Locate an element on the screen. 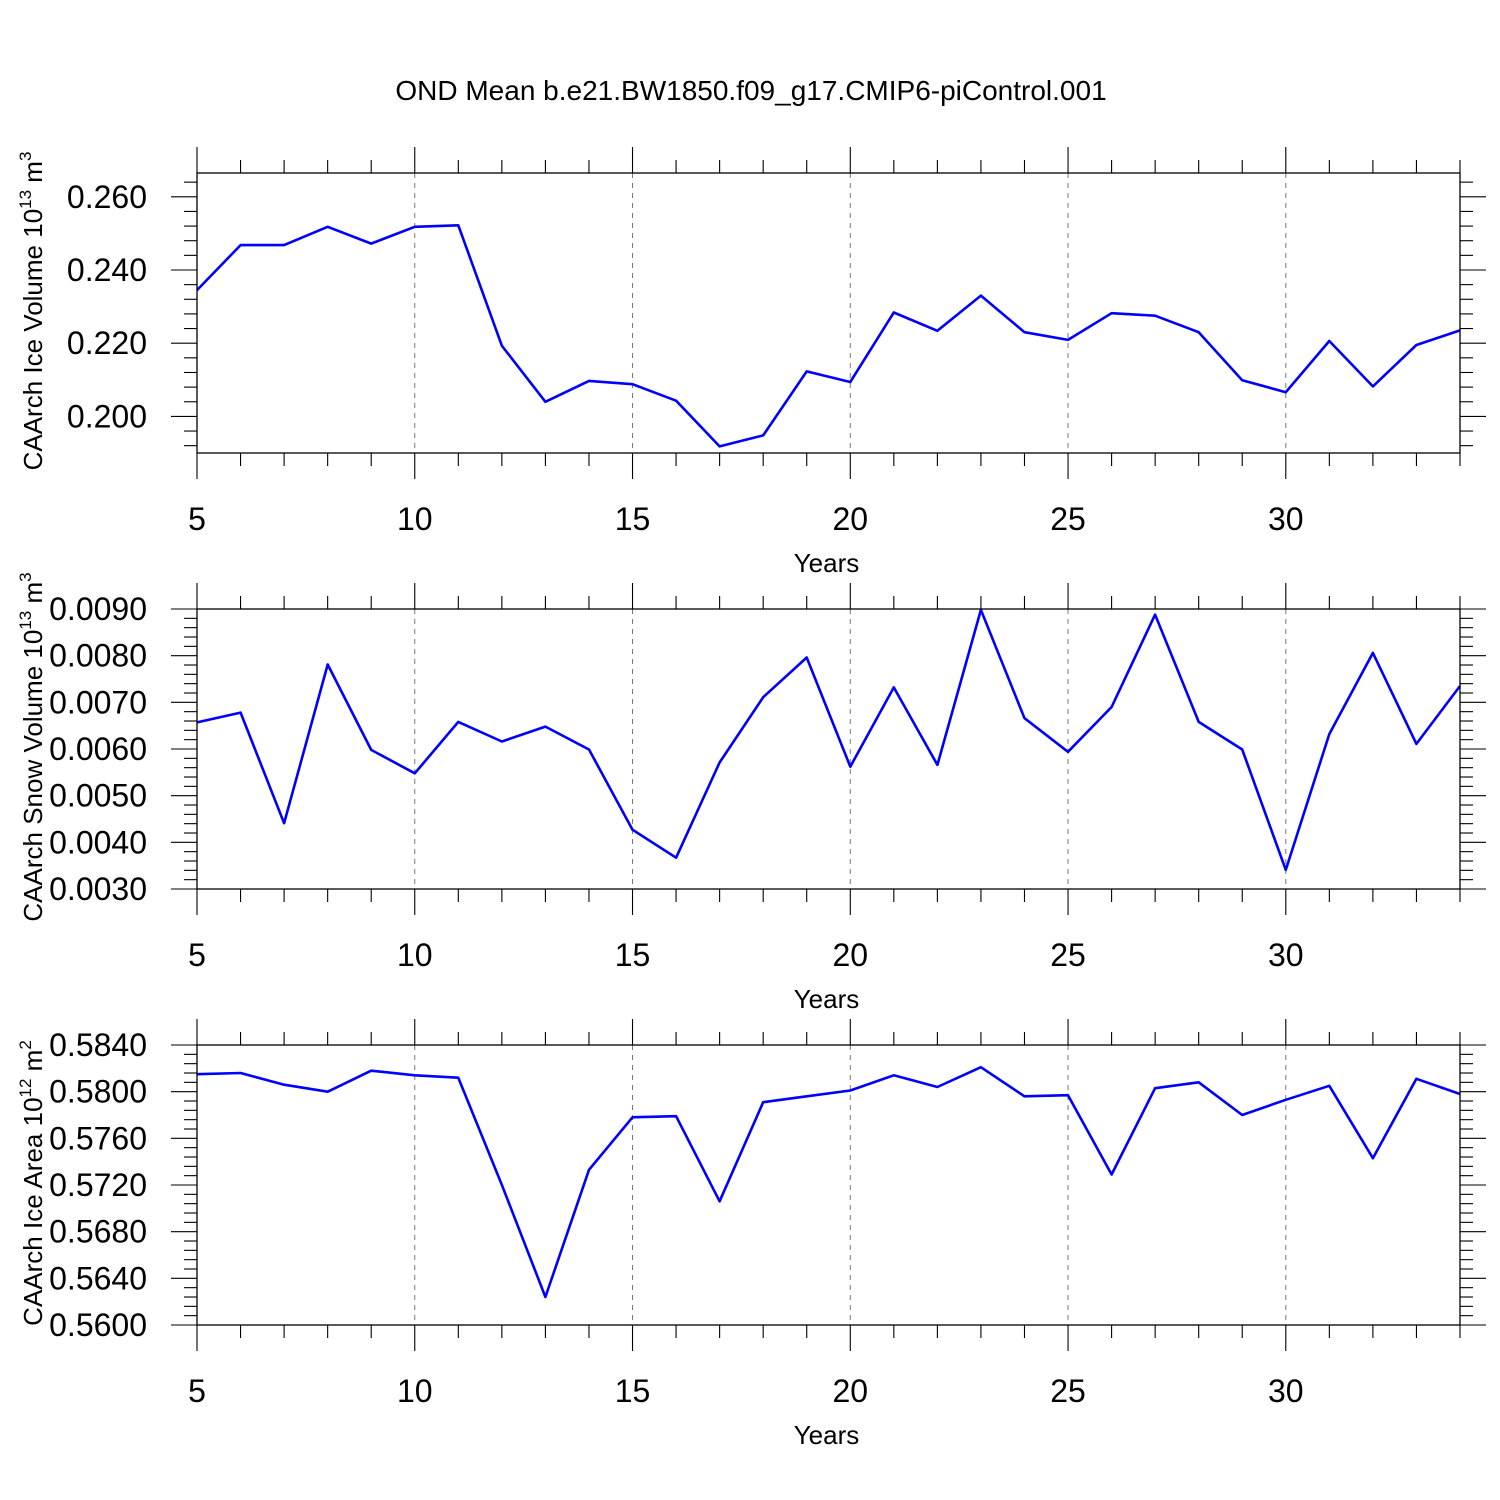 Image resolution: width=1500 pixels, height=1500 pixels. y-axis-label: CAArch Ice Area 1012 m2 is located at coordinates (32, 1183).